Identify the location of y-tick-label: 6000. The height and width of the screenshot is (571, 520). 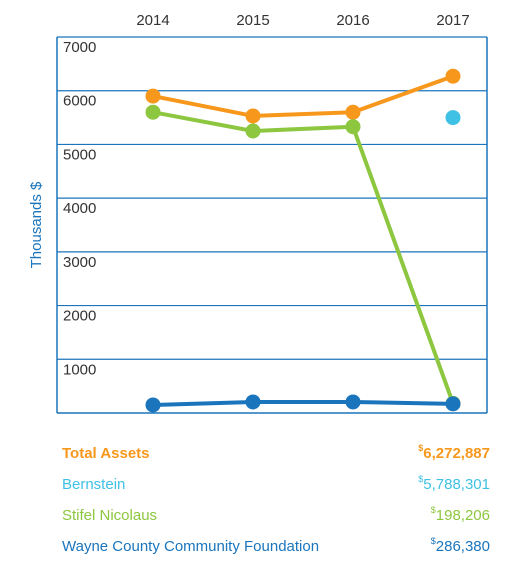
(79, 101).